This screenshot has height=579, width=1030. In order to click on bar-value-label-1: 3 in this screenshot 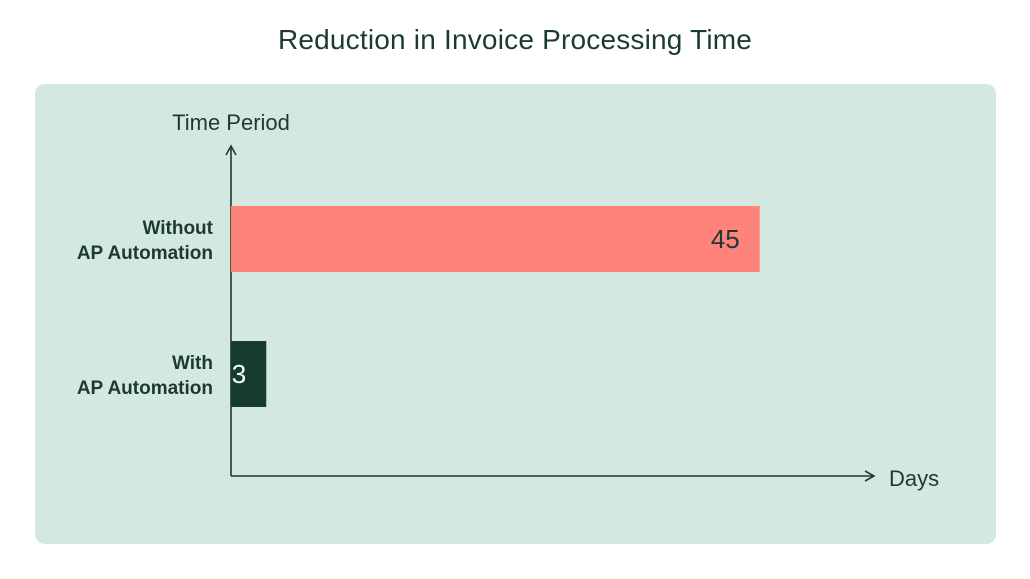, I will do `click(239, 374)`.